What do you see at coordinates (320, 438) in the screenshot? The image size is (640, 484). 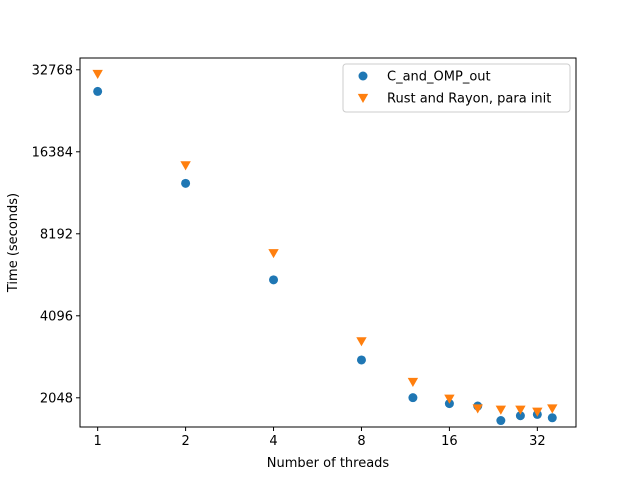 I see `x-axis: 1 2 4 8 16 32` at bounding box center [320, 438].